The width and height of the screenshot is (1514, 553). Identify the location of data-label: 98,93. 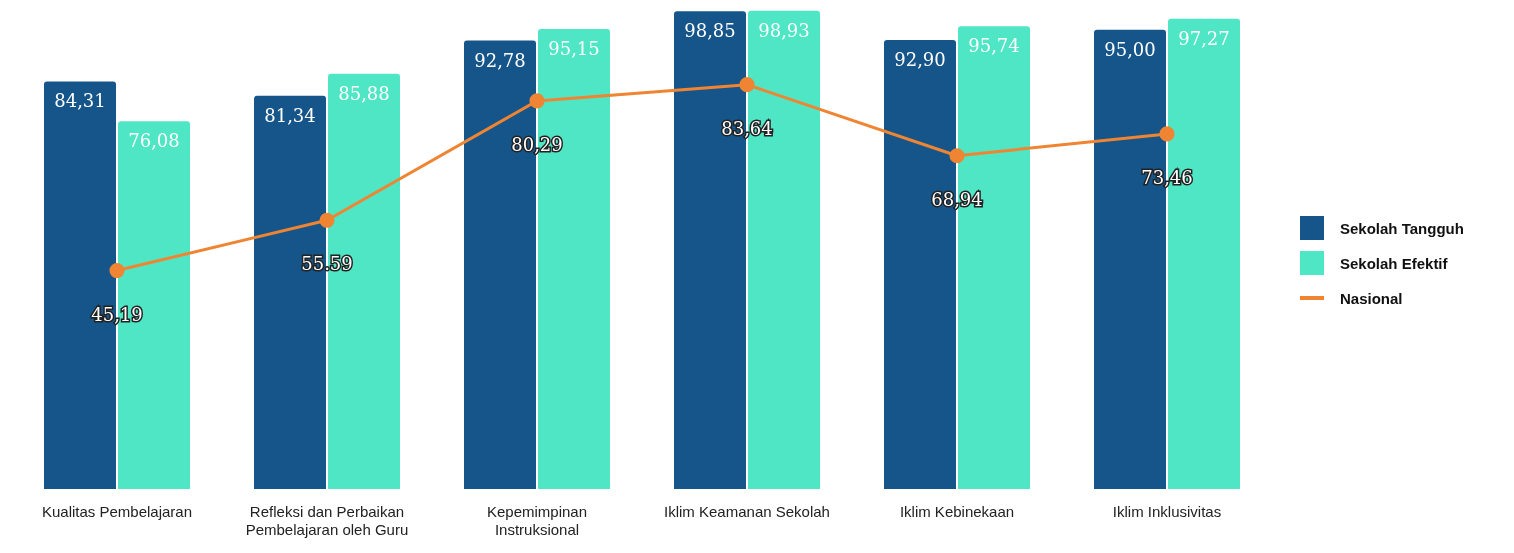
(784, 30).